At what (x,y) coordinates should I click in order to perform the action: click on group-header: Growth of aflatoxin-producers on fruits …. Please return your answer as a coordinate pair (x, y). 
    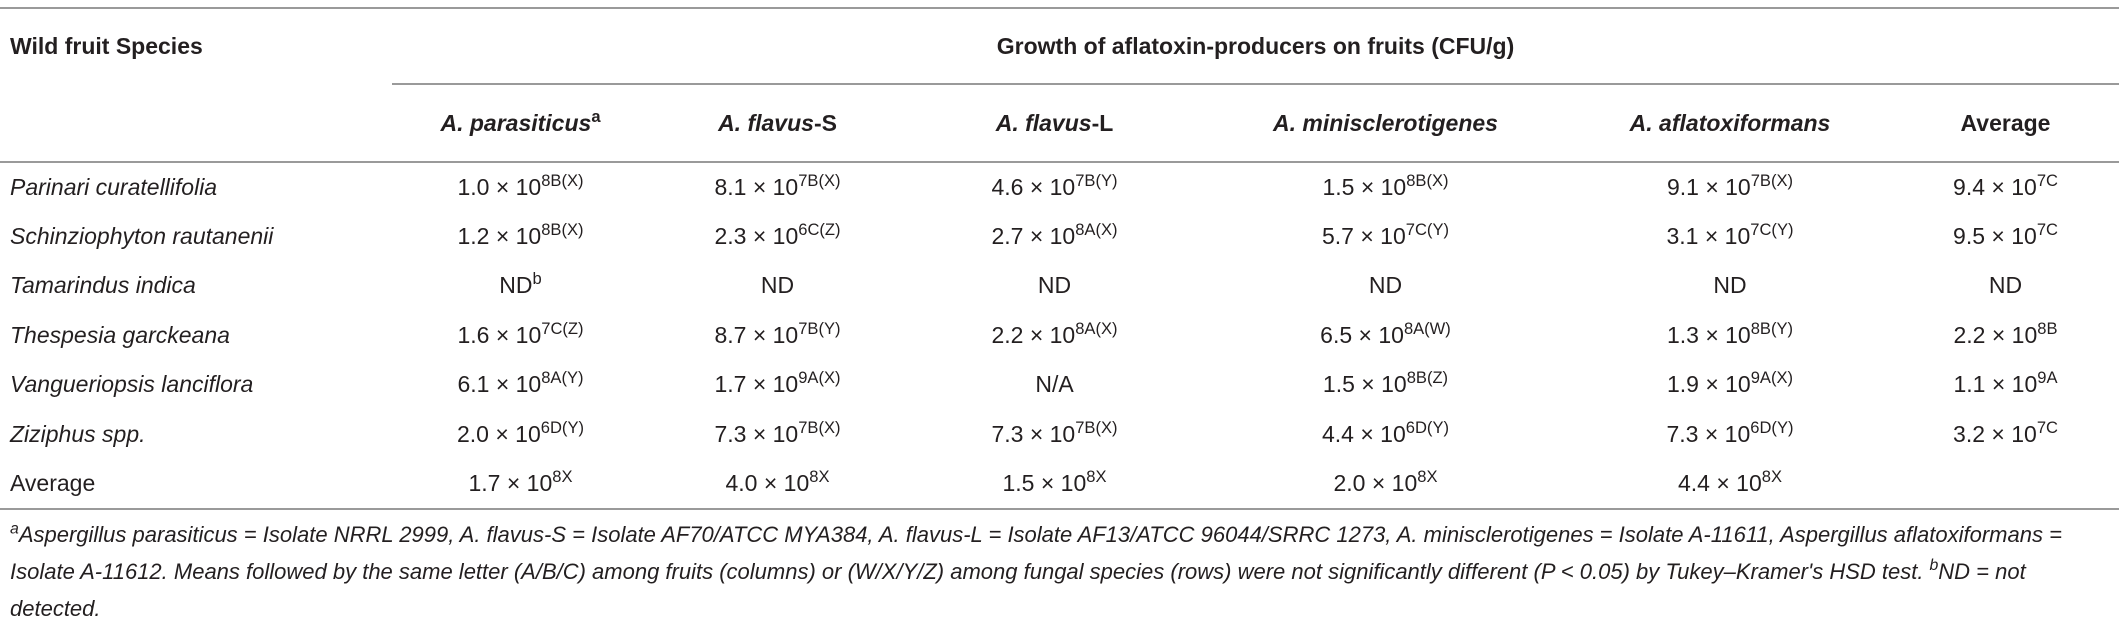
    Looking at the image, I should click on (1255, 46).